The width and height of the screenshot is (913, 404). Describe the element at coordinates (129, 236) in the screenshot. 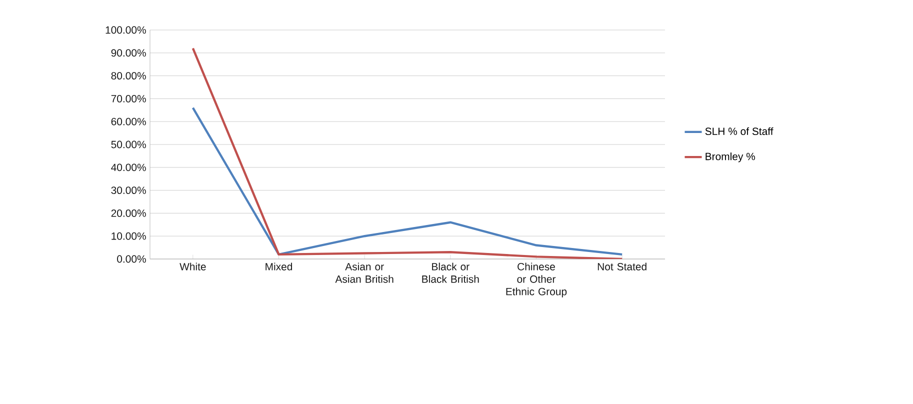

I see `y-tick-label: 10.00%` at that location.